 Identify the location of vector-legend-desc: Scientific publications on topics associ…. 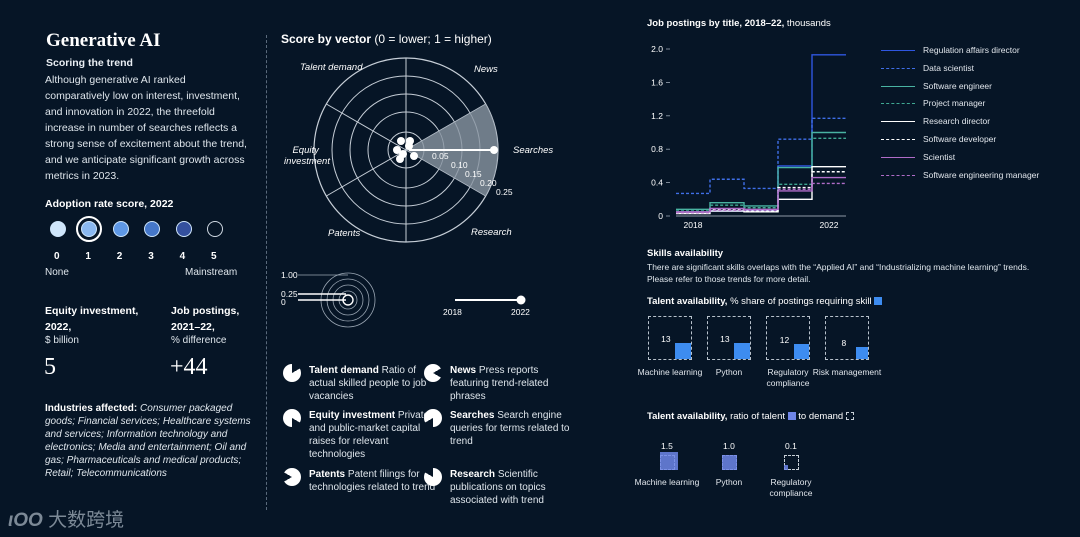
(498, 487).